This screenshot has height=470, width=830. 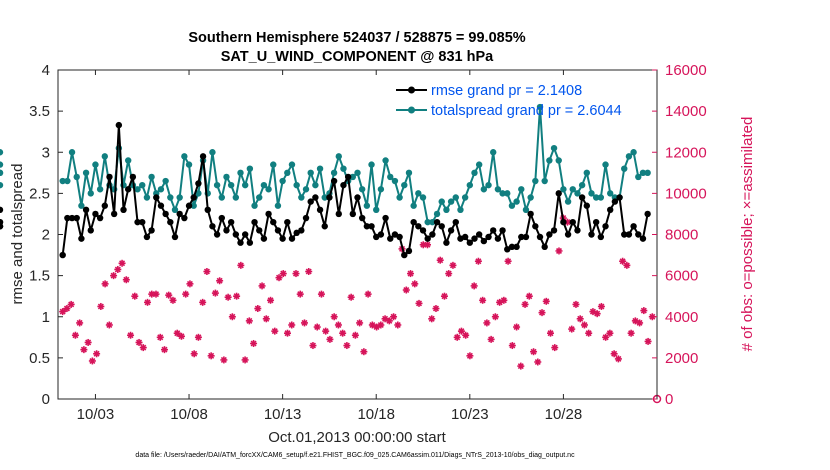 I want to click on y-tick-label-right: 0, so click(x=669, y=399).